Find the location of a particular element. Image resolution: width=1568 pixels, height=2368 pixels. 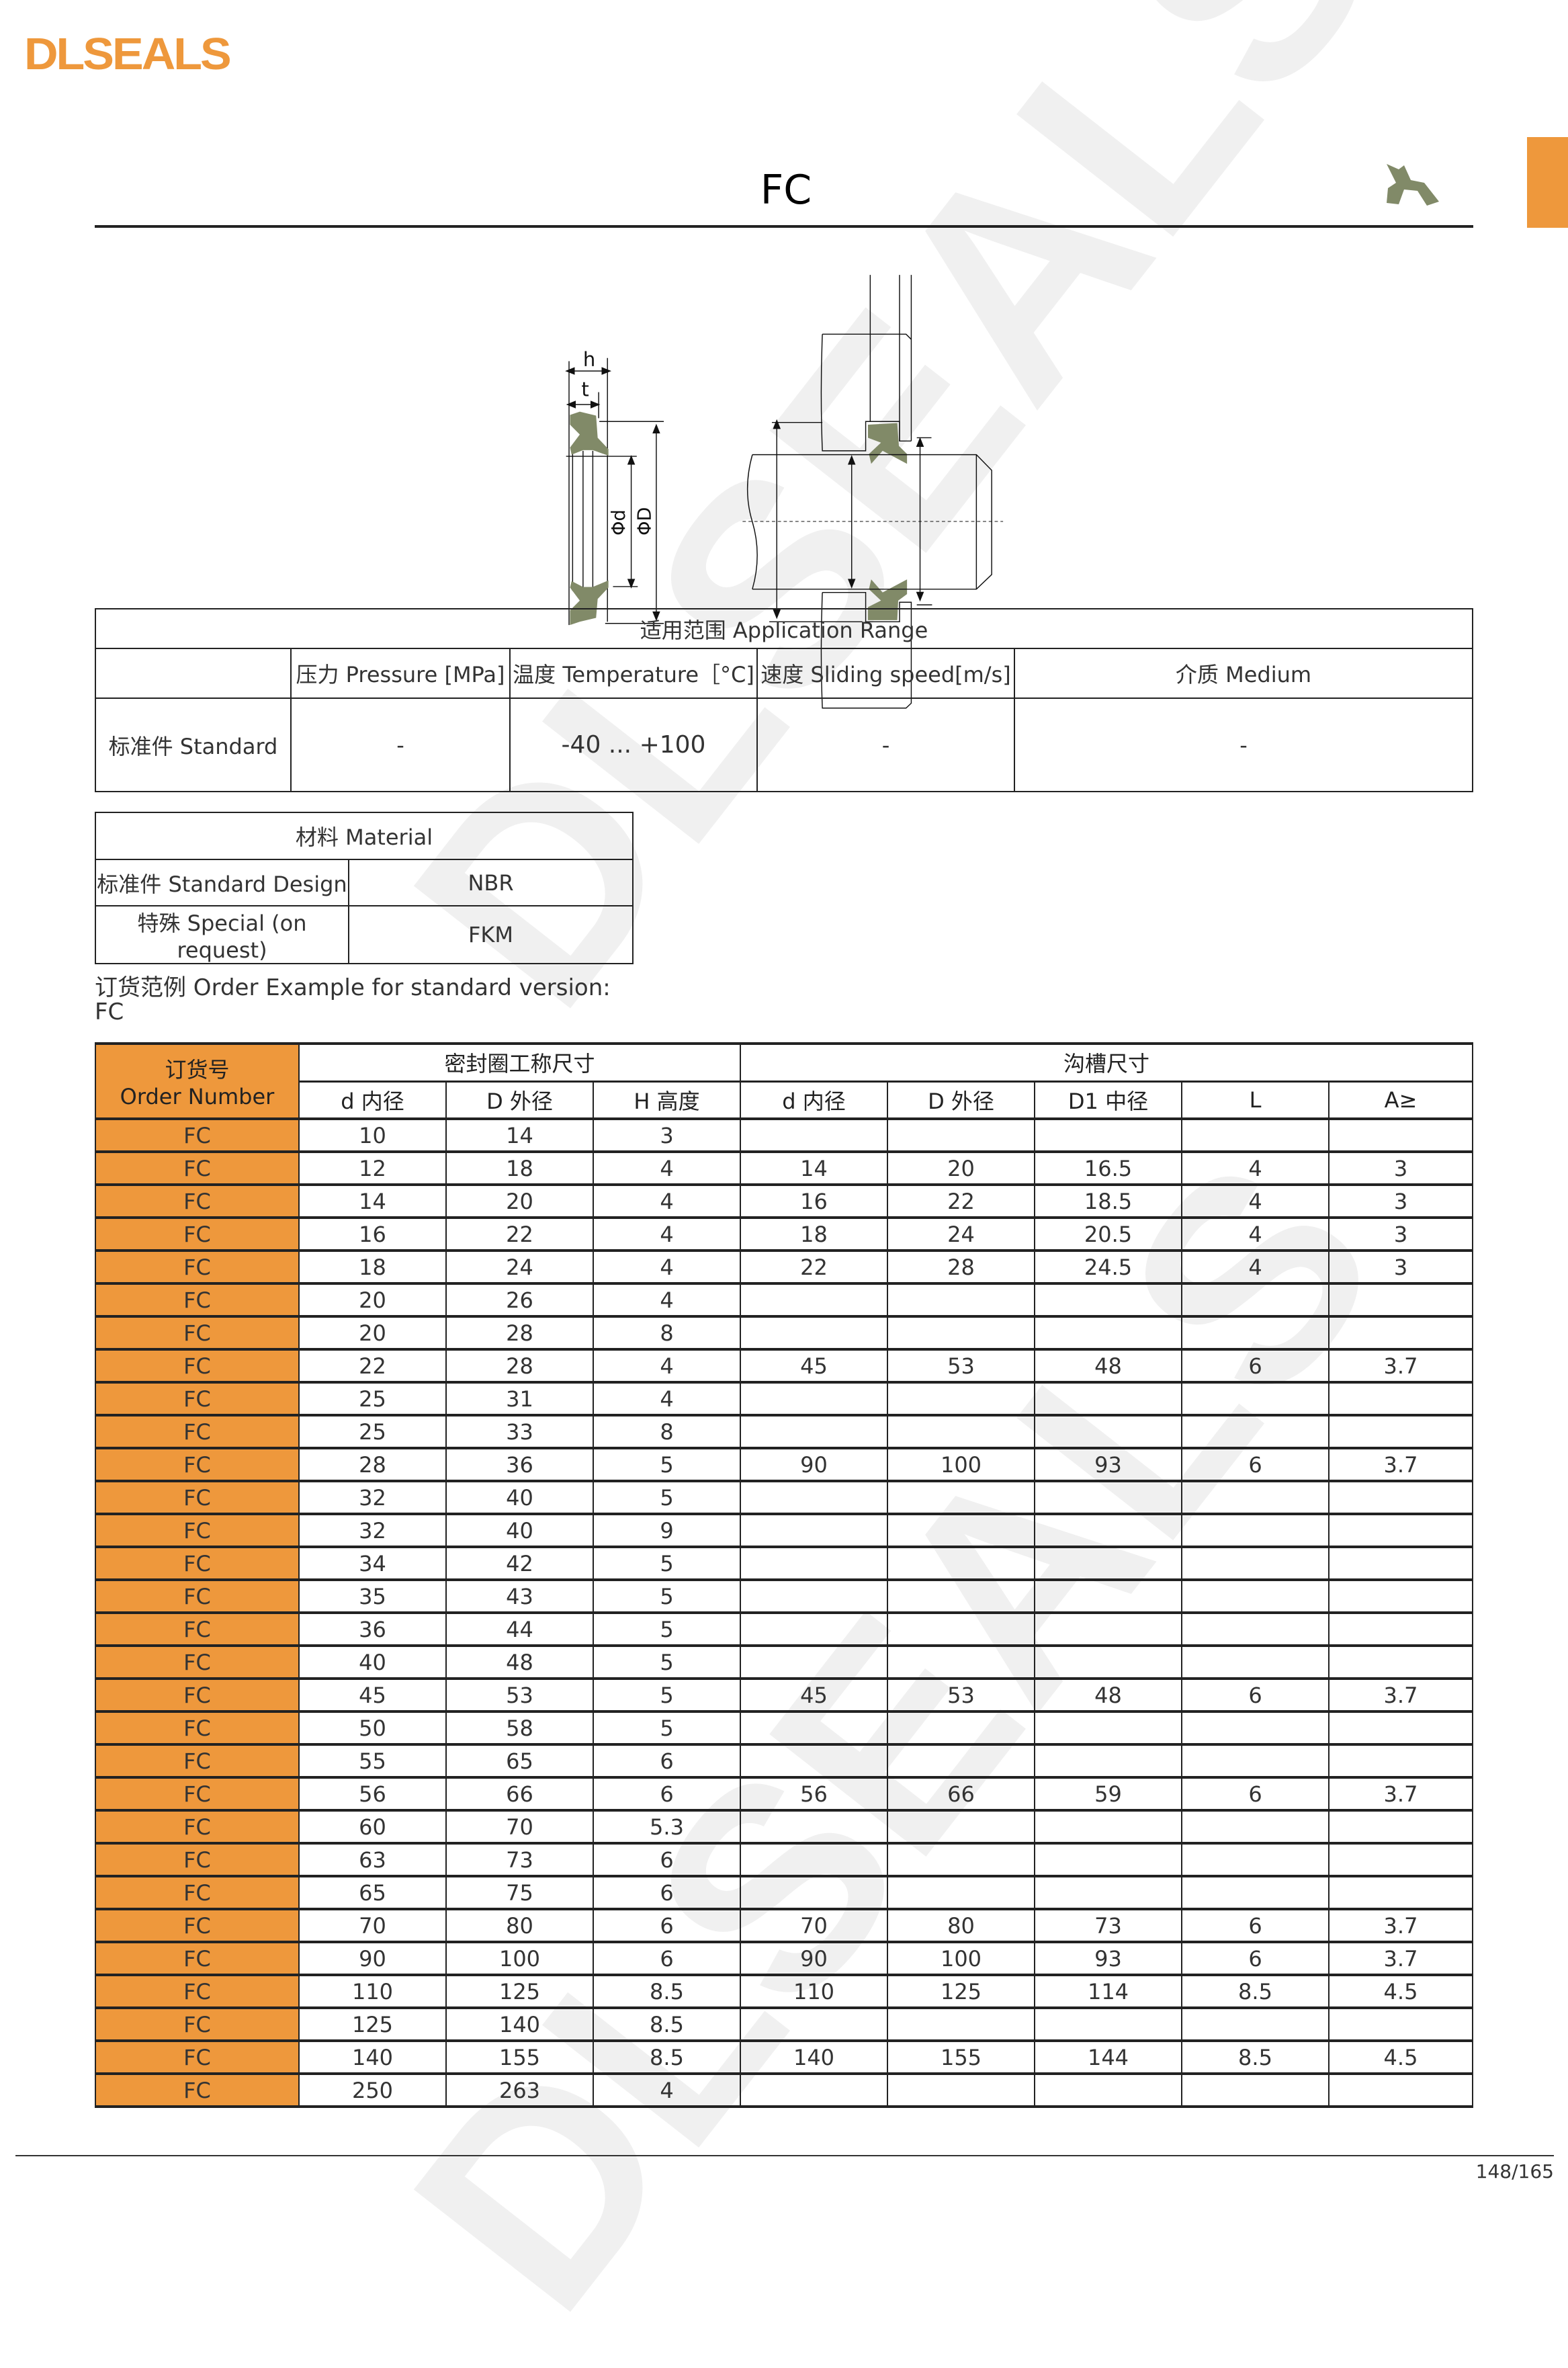

table-cell: 56 is located at coordinates (372, 1794).